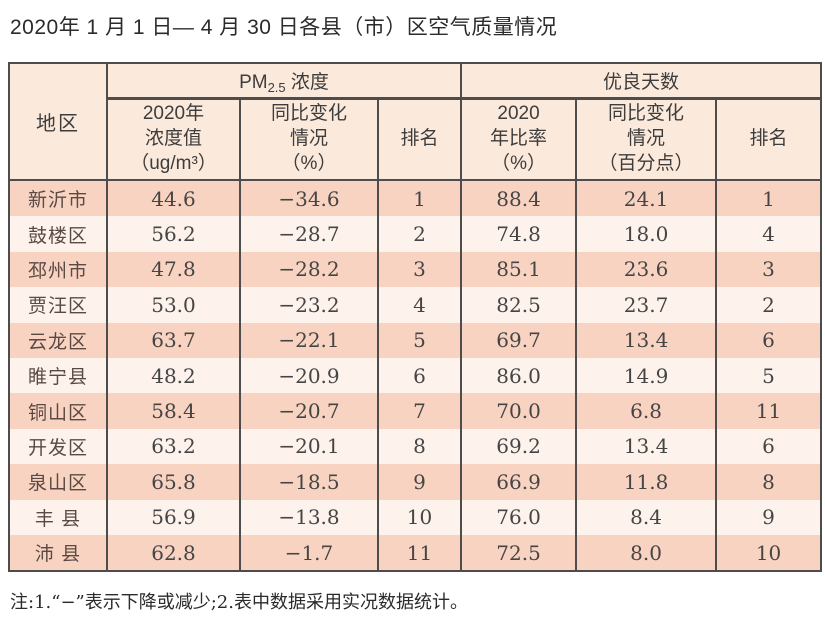  Describe the element at coordinates (173, 446) in the screenshot. I see `cell-pm-value: 63.2` at that location.